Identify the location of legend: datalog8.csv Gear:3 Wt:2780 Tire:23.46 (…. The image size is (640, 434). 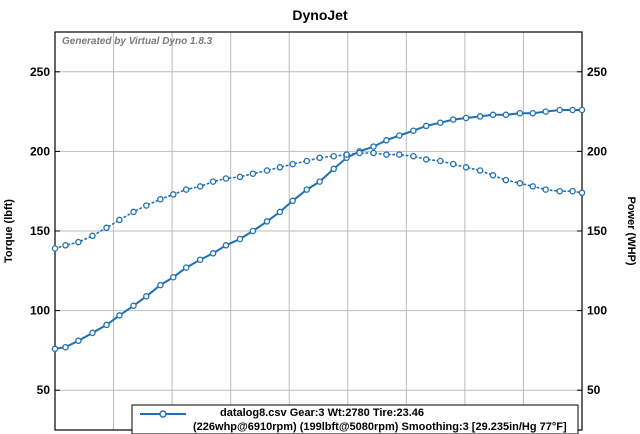
(355, 419).